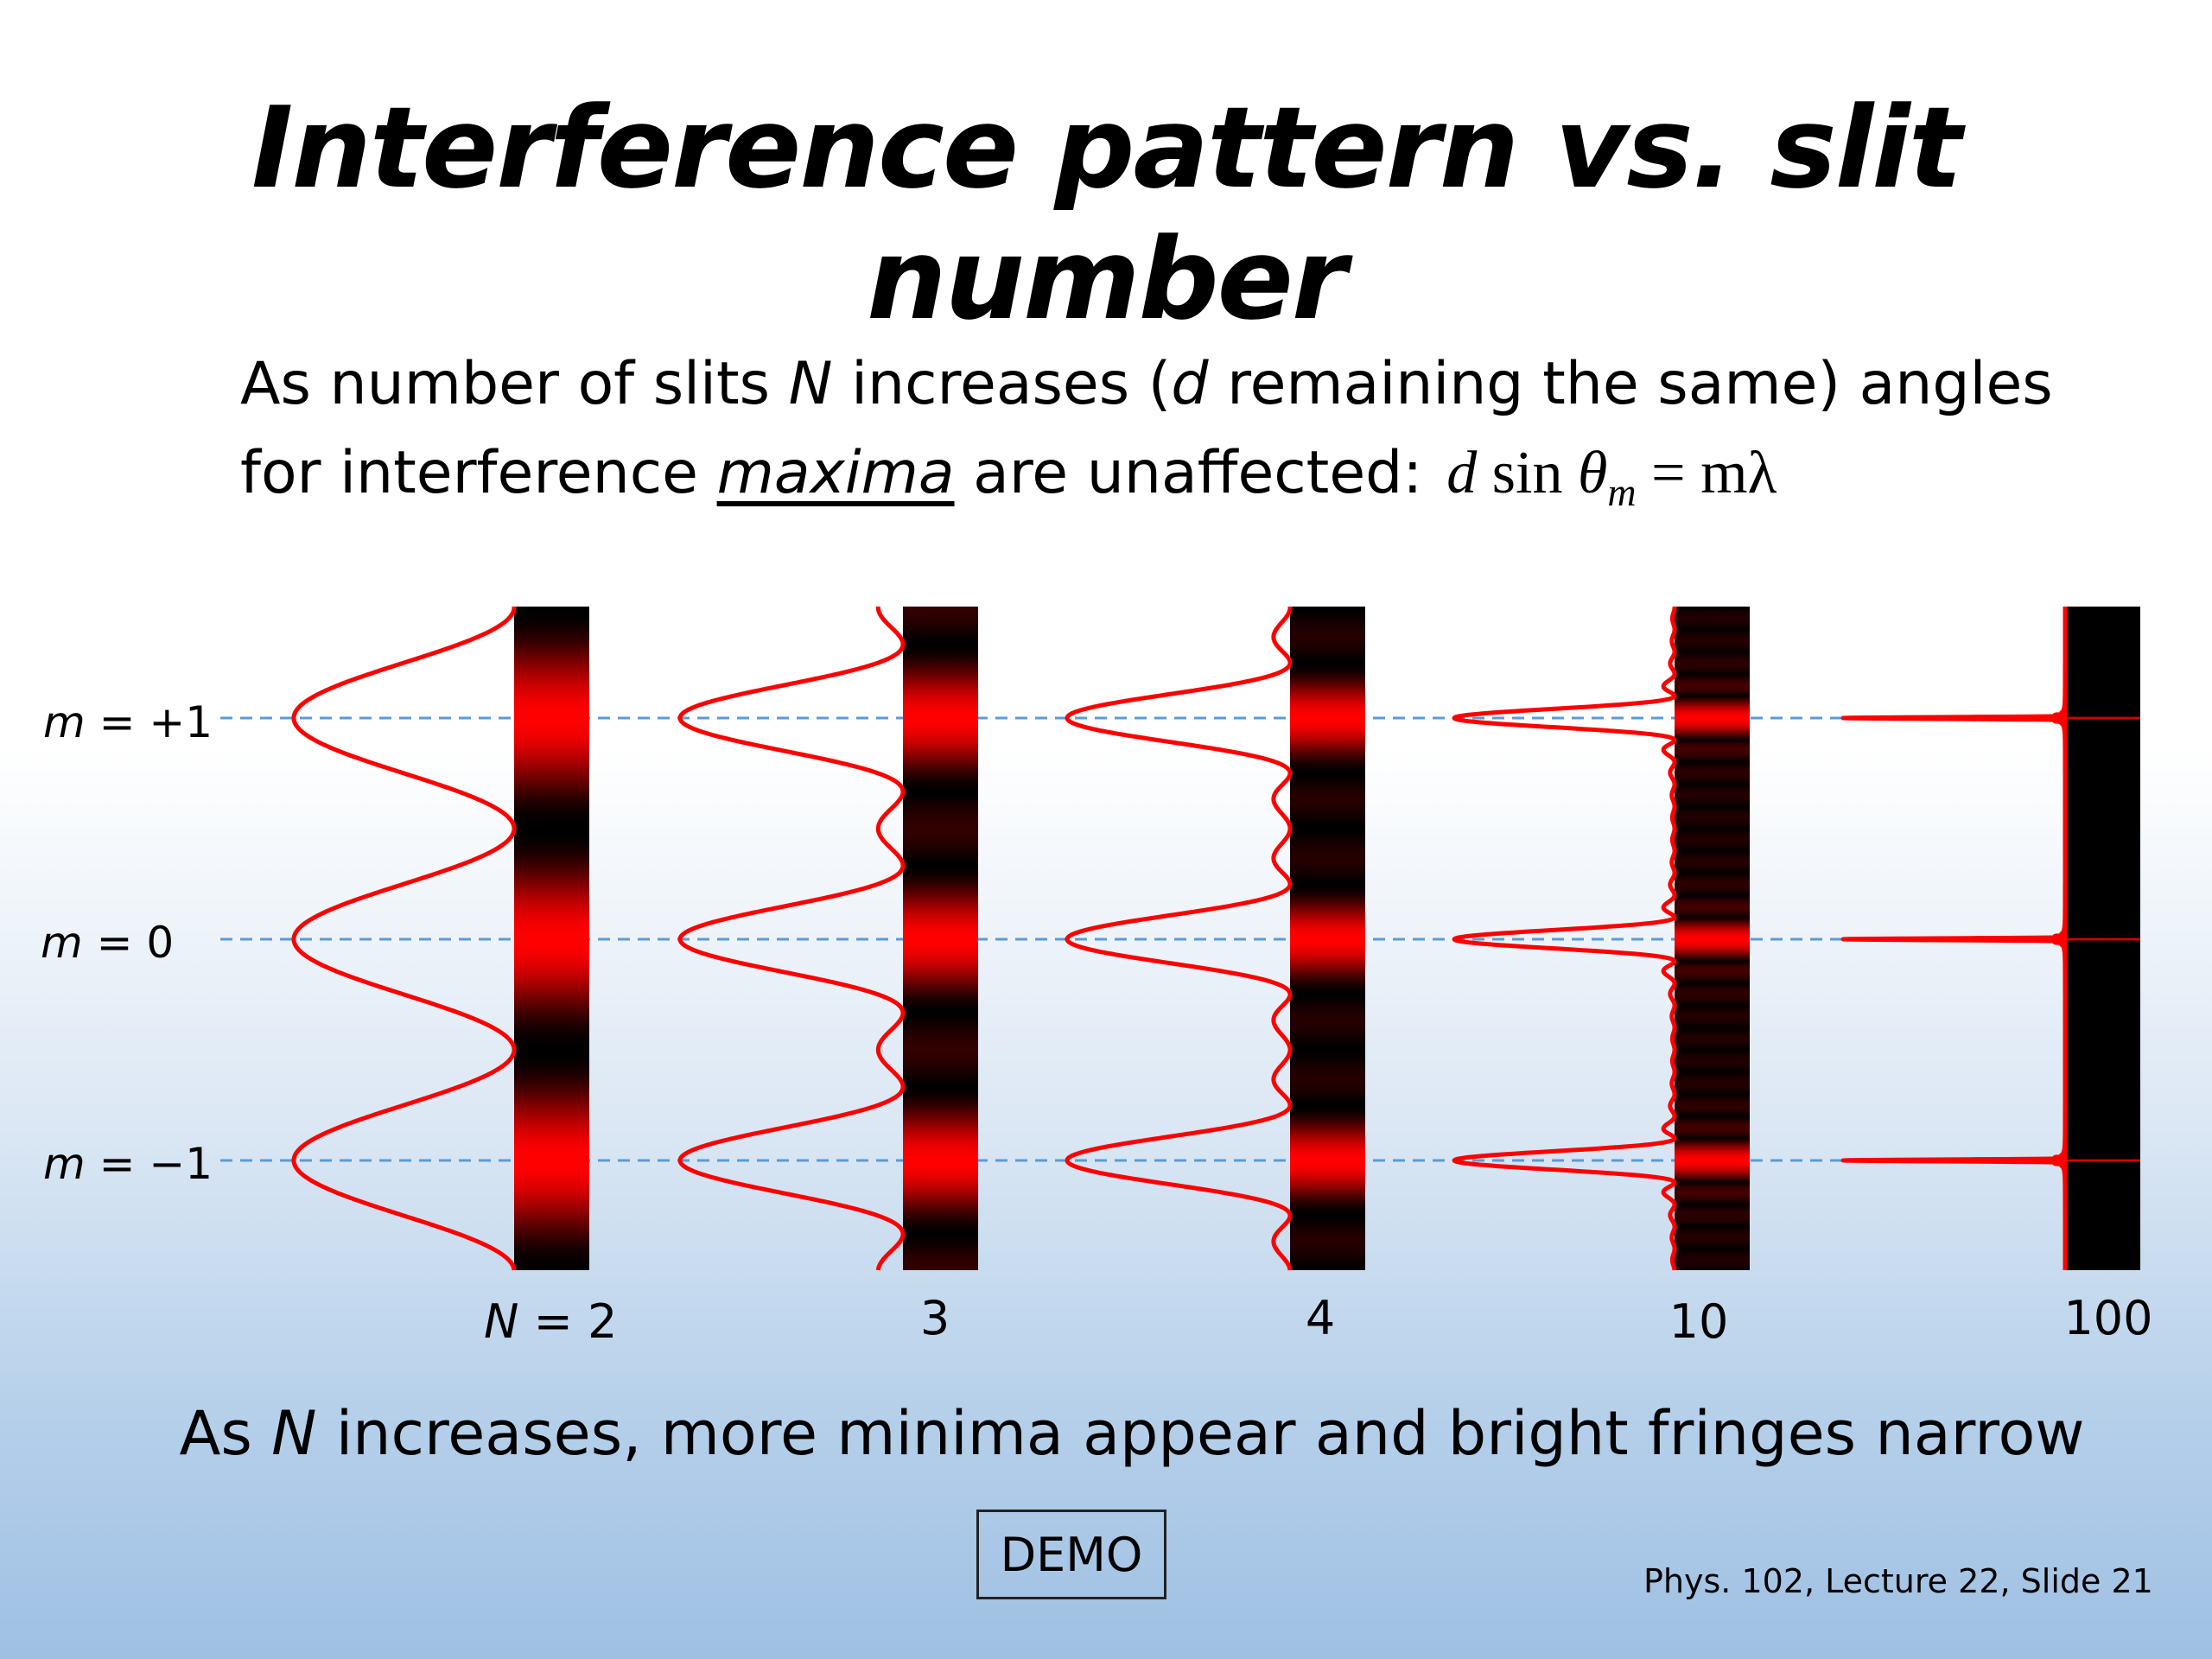 Image resolution: width=2212 pixels, height=1659 pixels. Describe the element at coordinates (149, 722) in the screenshot. I see `label-m-plus-1-value: = +1` at that location.